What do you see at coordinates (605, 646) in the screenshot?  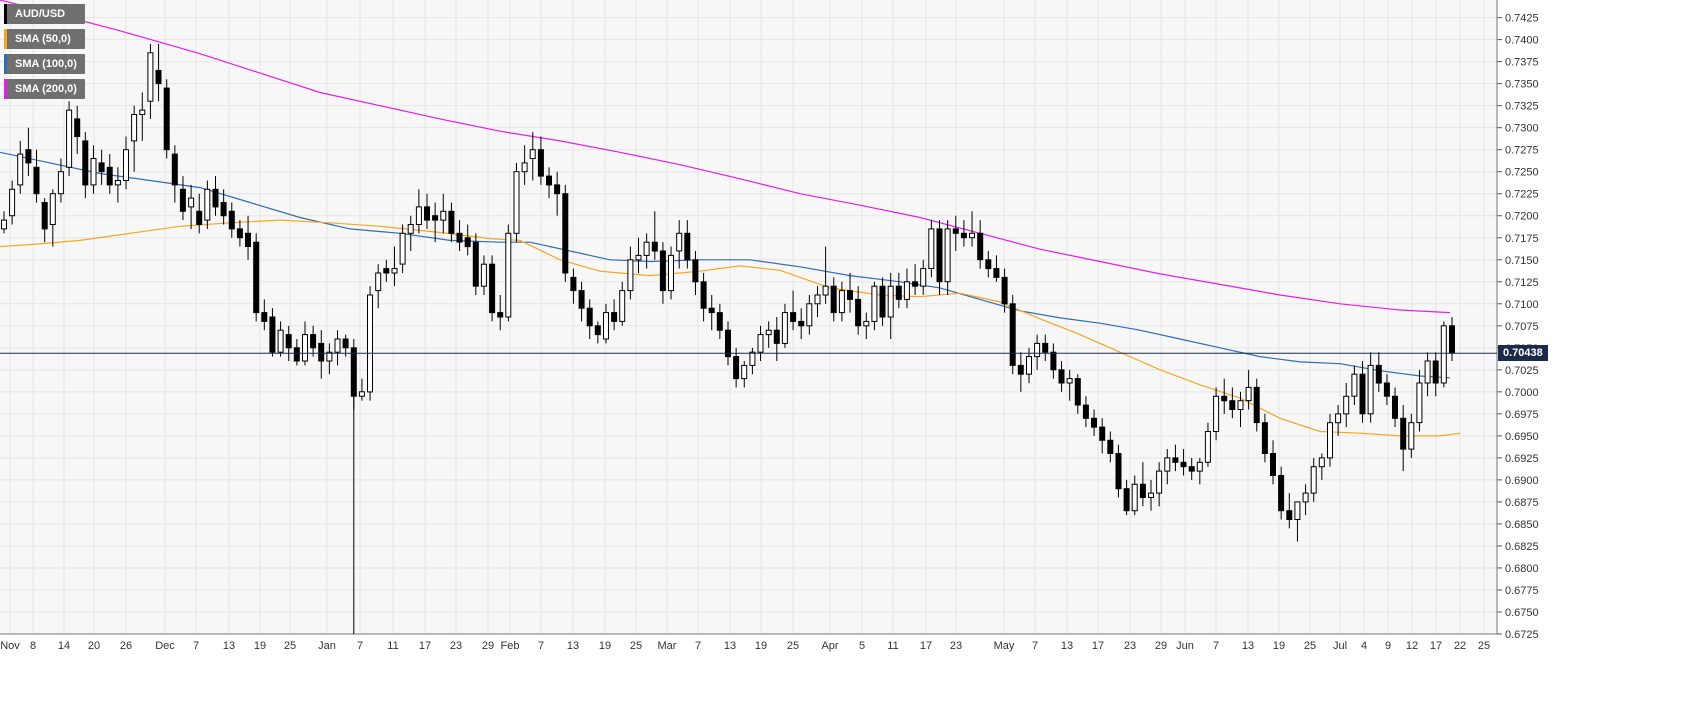 I see `x-tick-label: 19` at bounding box center [605, 646].